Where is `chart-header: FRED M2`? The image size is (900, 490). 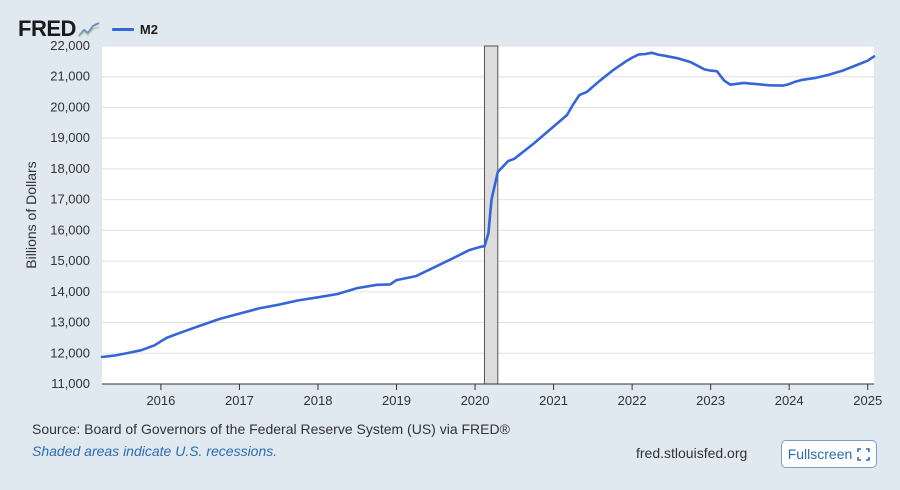 chart-header: FRED M2 is located at coordinates (88, 29).